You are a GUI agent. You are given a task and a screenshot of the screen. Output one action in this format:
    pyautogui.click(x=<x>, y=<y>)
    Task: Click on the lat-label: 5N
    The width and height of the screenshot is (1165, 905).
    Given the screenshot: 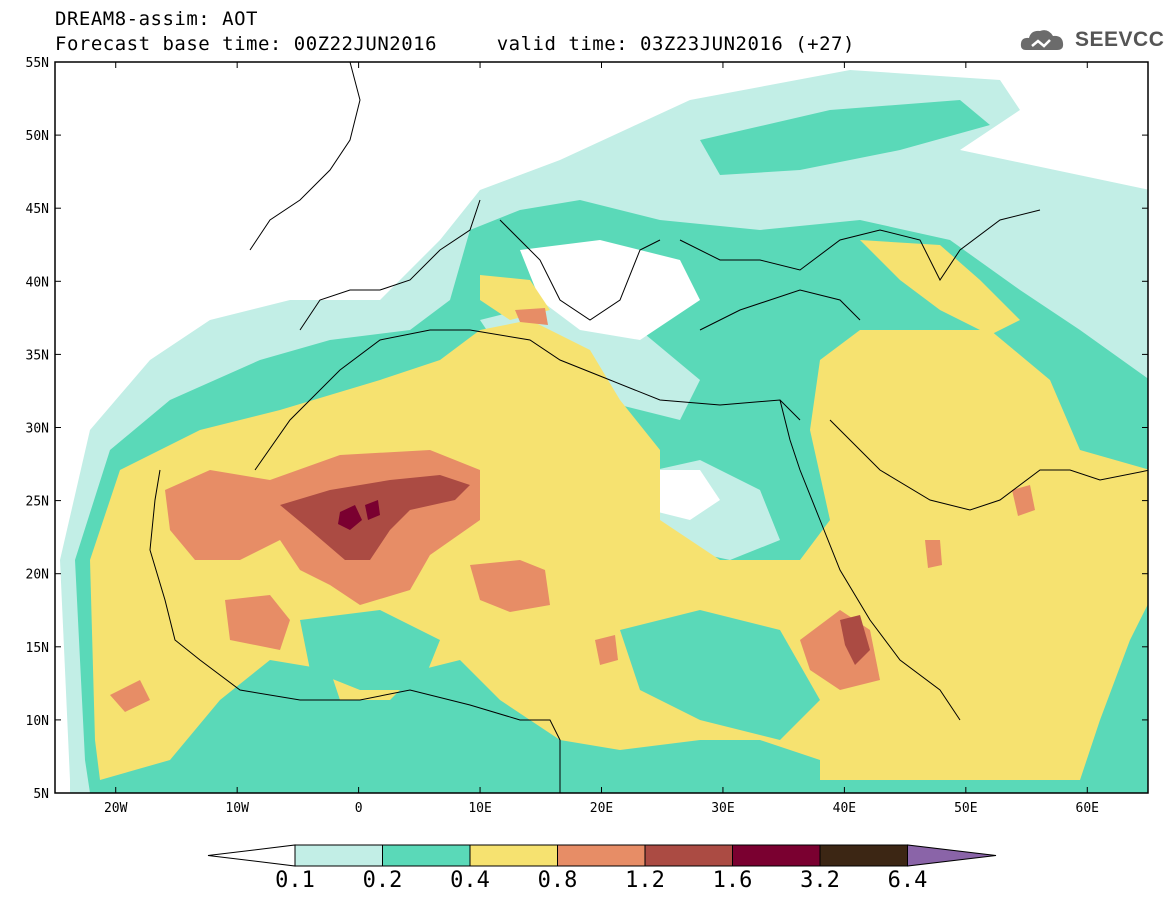 What is the action you would take?
    pyautogui.click(x=41, y=794)
    